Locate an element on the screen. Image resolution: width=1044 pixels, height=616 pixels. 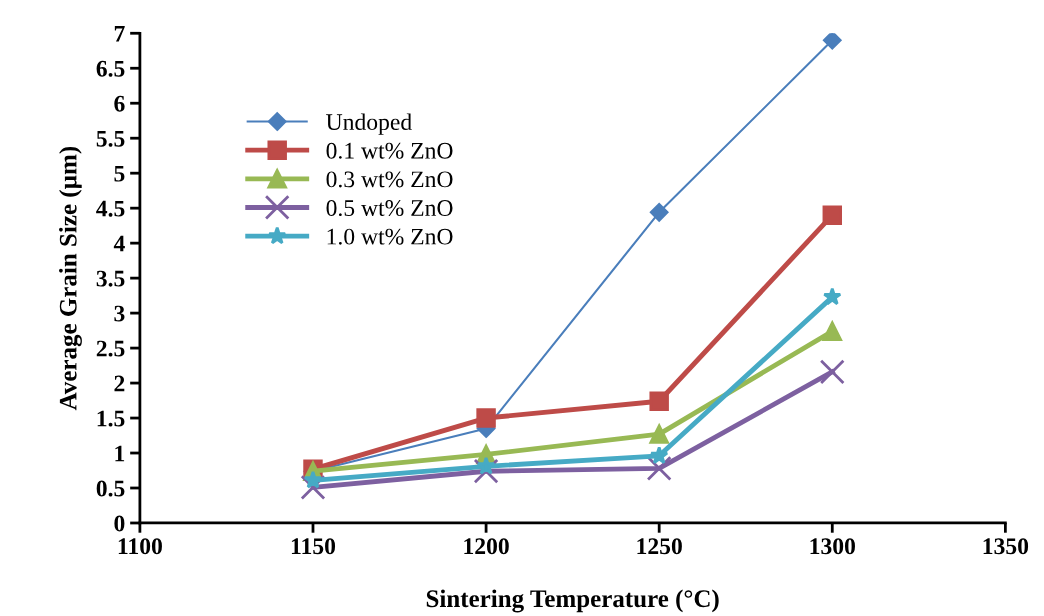
y-tick-label: 2 is located at coordinates (119, 383).